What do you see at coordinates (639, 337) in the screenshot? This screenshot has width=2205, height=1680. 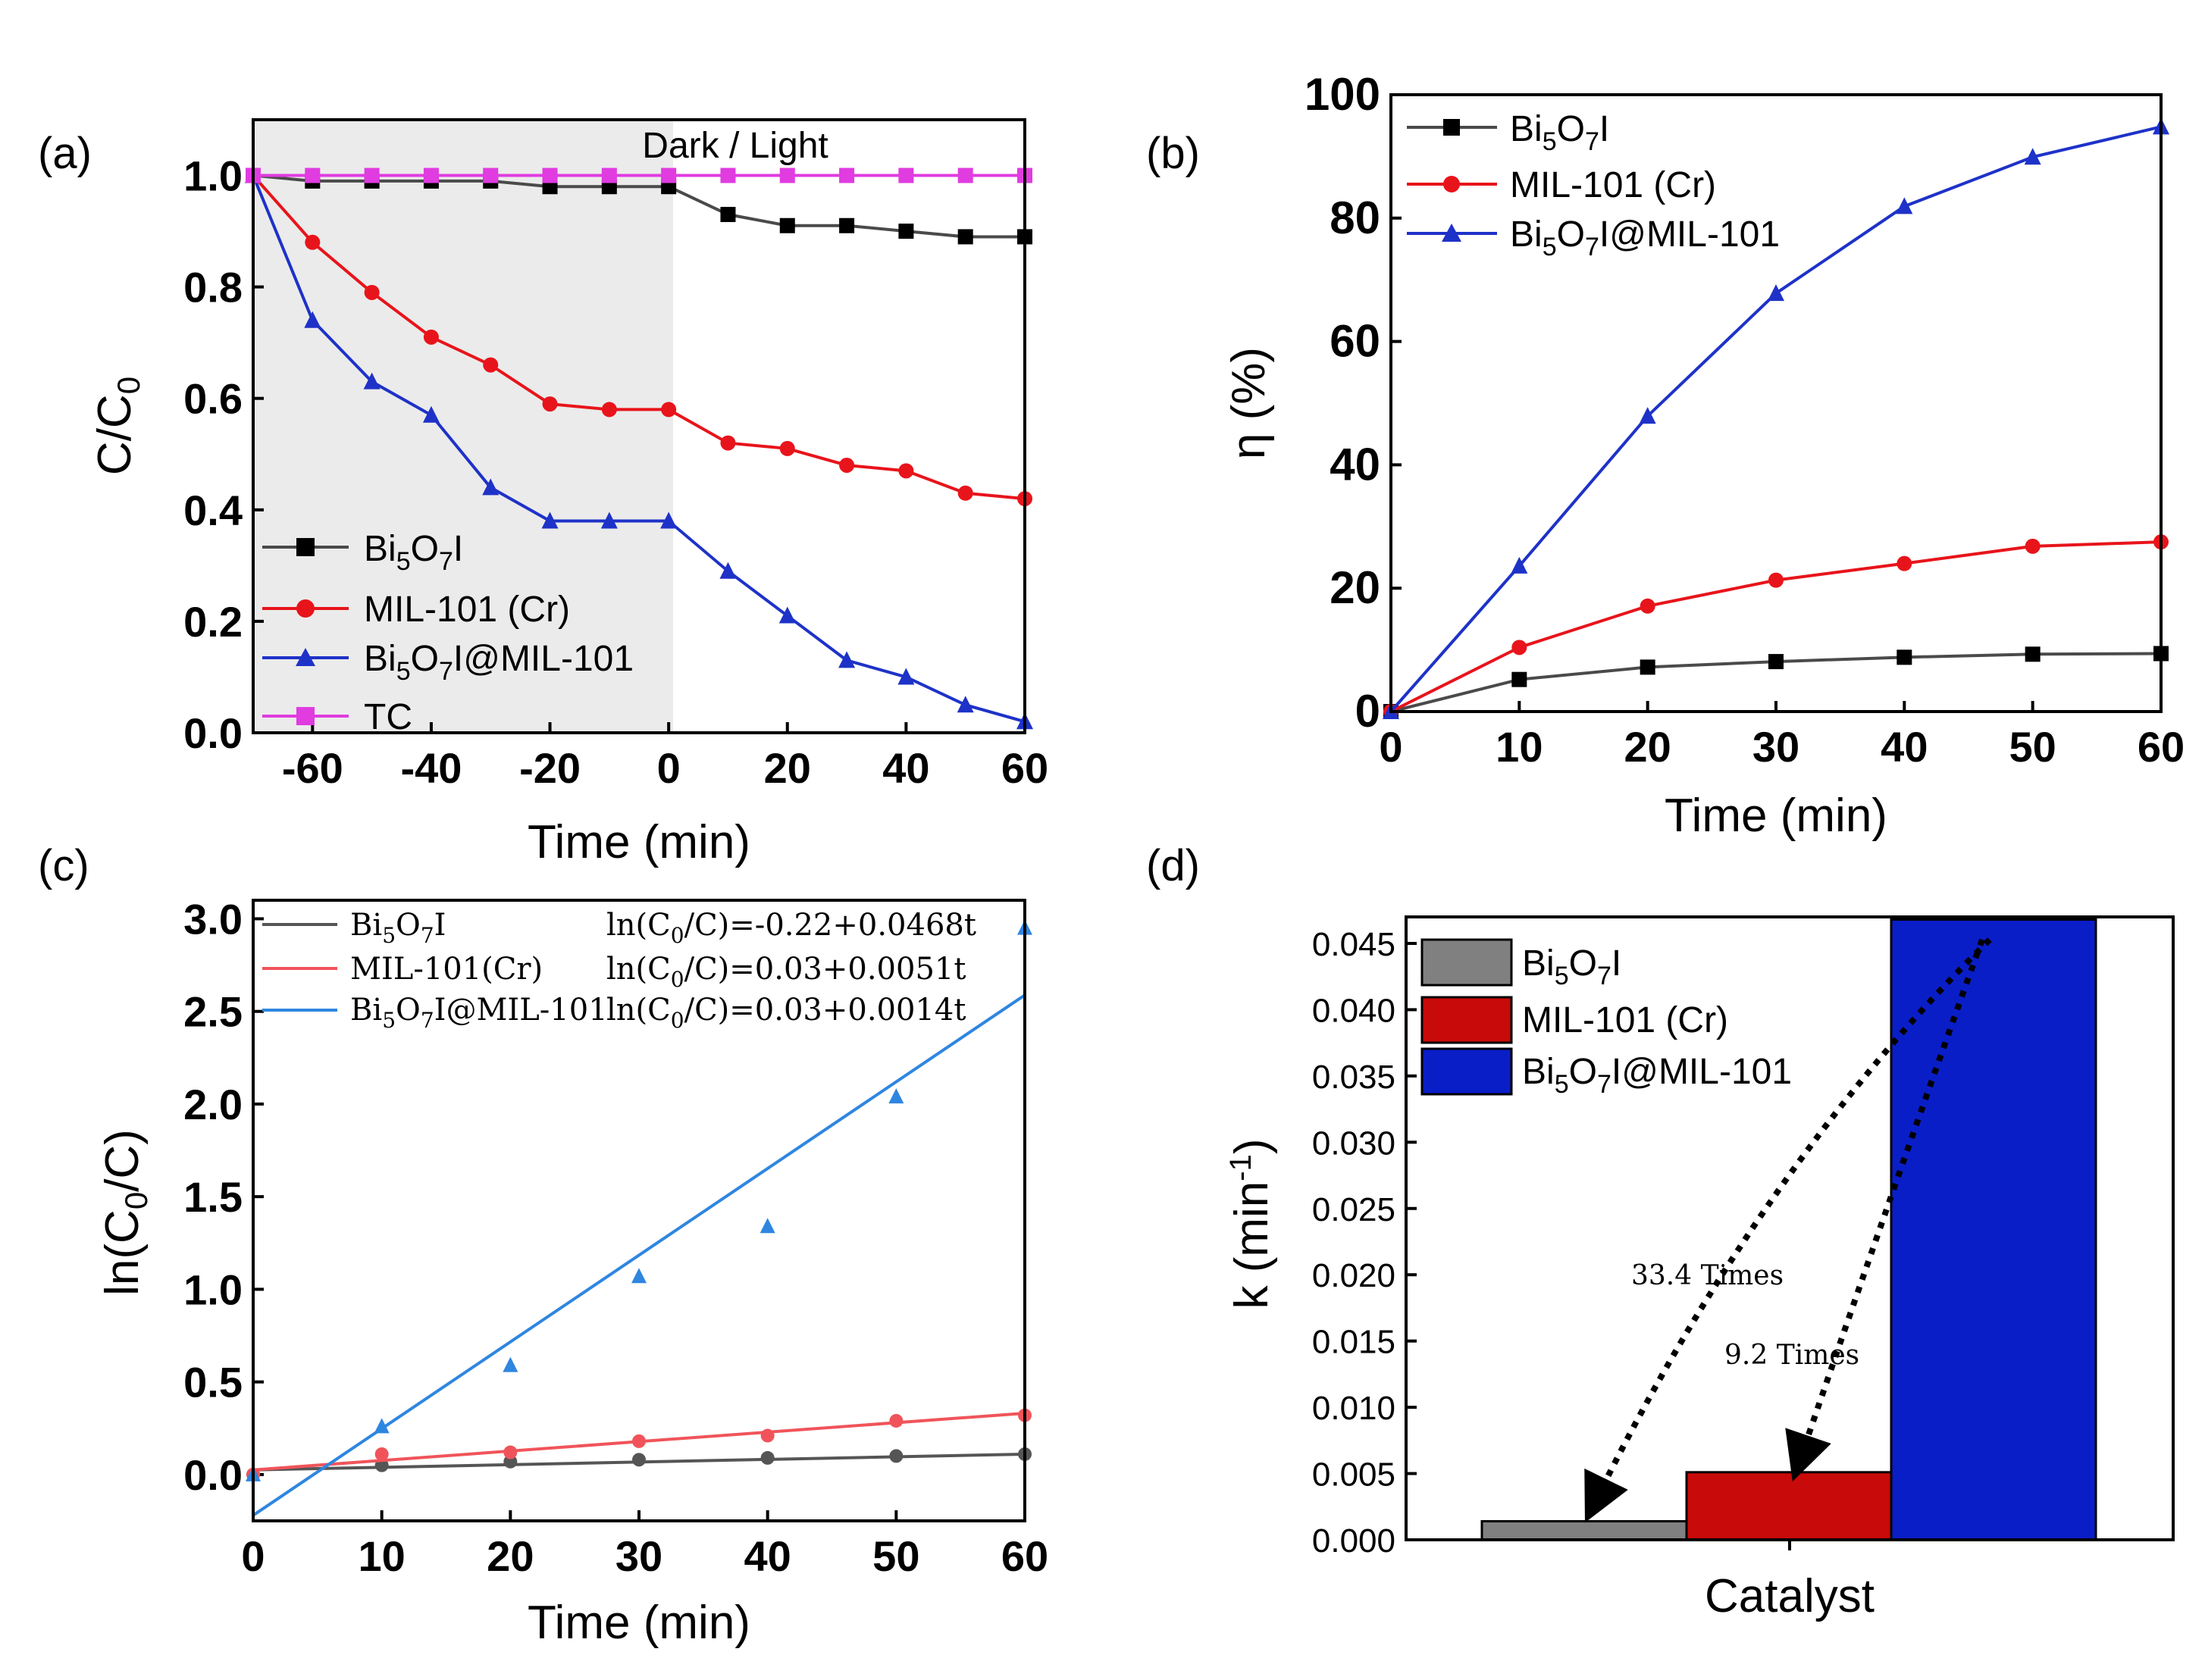 I see `series-line-mil` at bounding box center [639, 337].